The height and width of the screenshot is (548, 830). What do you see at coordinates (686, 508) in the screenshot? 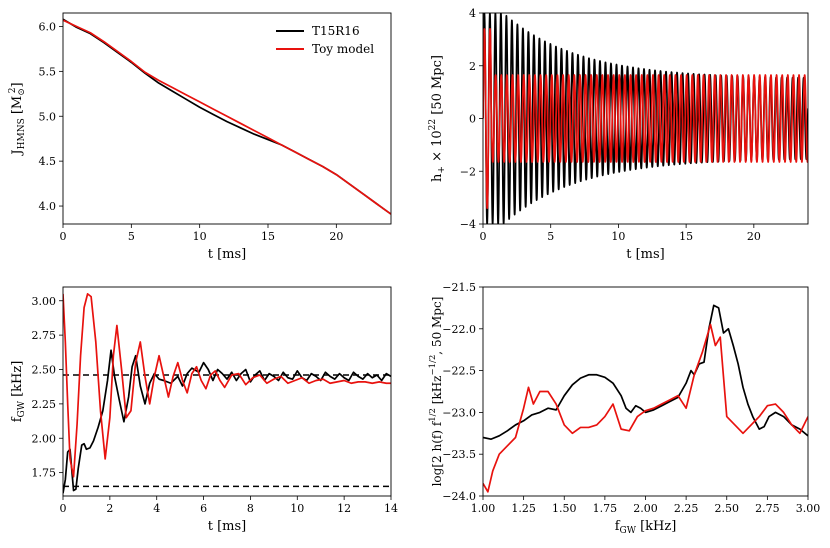
I see `x-tick-label: 2.25` at bounding box center [686, 508].